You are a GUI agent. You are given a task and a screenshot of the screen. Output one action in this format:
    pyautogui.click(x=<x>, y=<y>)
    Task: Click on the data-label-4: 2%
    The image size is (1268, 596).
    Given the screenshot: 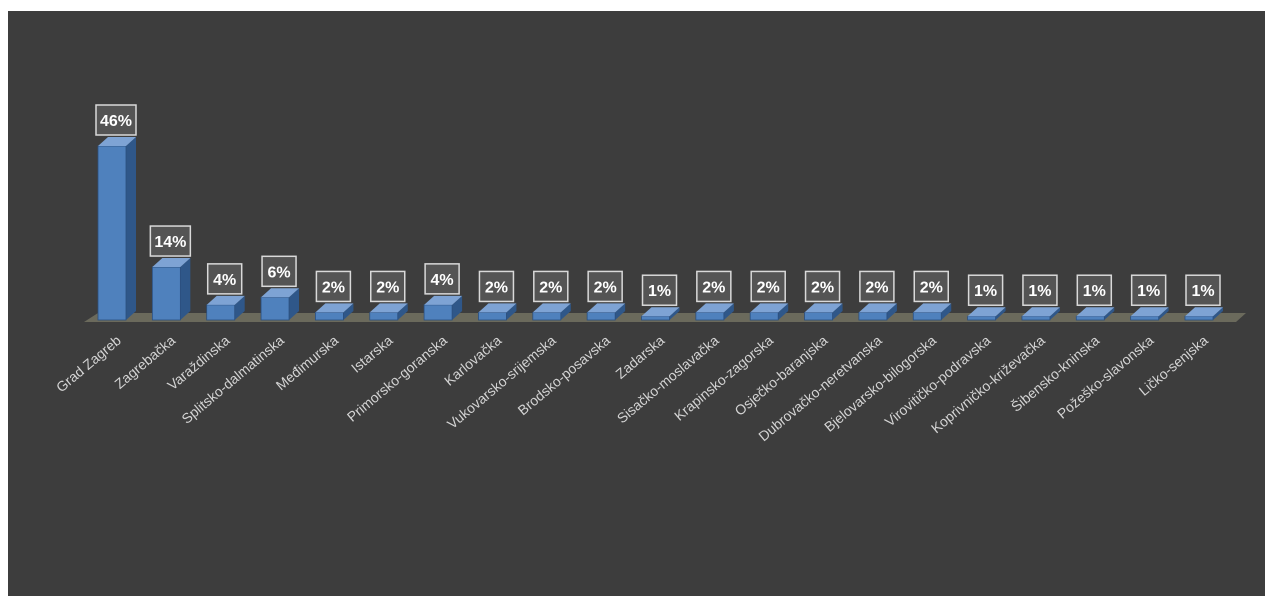 What is the action you would take?
    pyautogui.click(x=333, y=286)
    